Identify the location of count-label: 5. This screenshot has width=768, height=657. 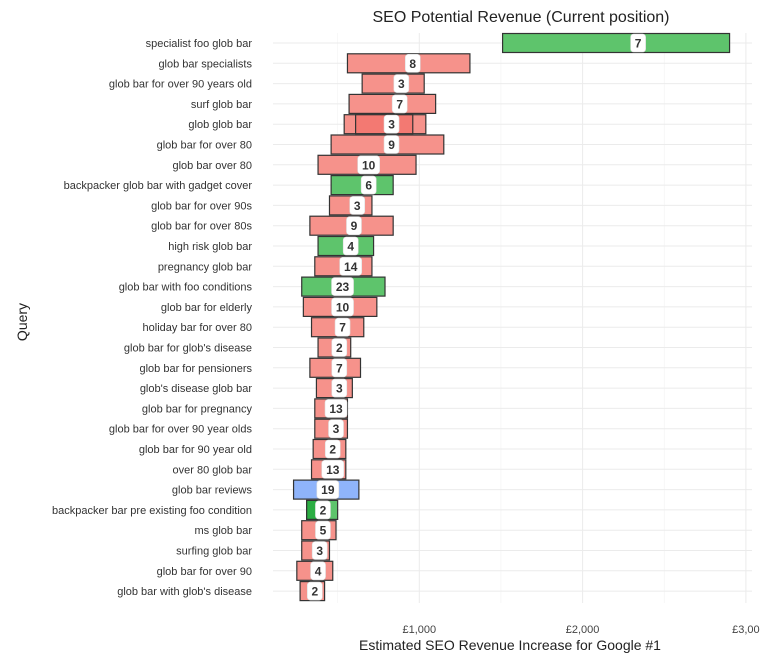
(323, 531).